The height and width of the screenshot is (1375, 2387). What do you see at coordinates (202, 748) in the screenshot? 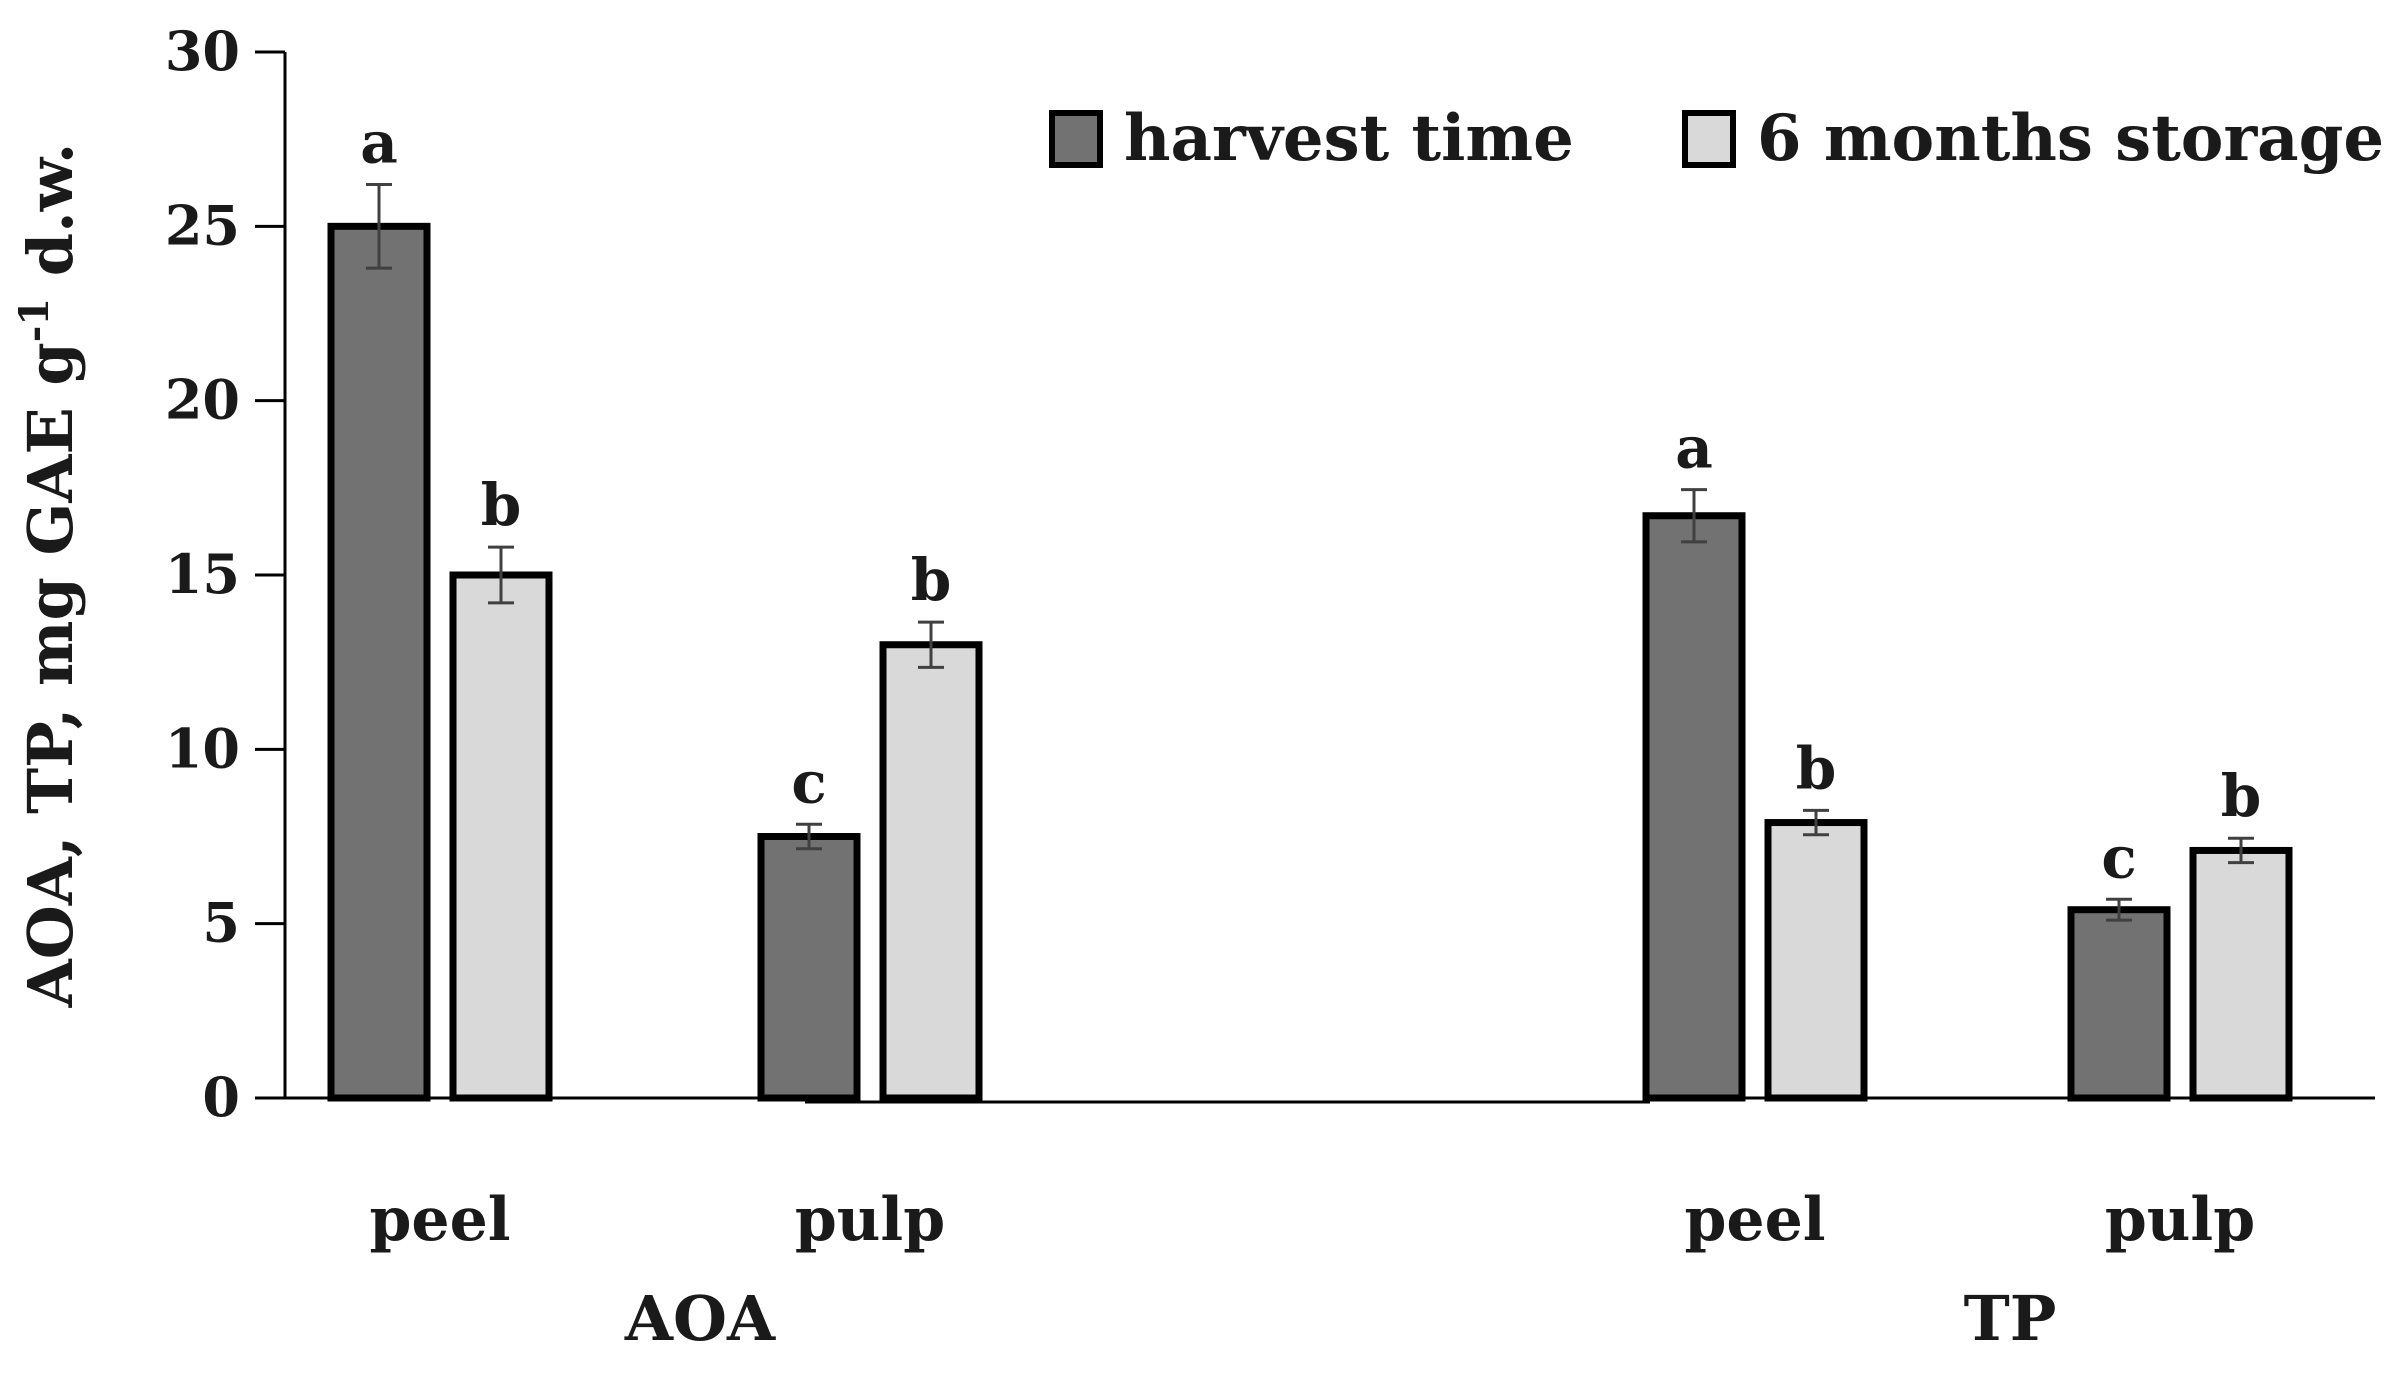
I see `y-tick-label: 10` at bounding box center [202, 748].